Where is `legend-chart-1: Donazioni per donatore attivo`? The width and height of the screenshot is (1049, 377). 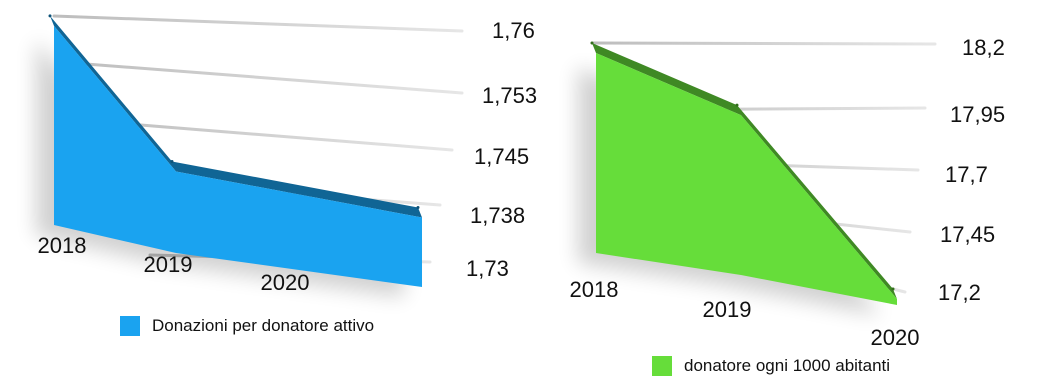
legend-chart-1: Donazioni per donatore attivo is located at coordinates (247, 326).